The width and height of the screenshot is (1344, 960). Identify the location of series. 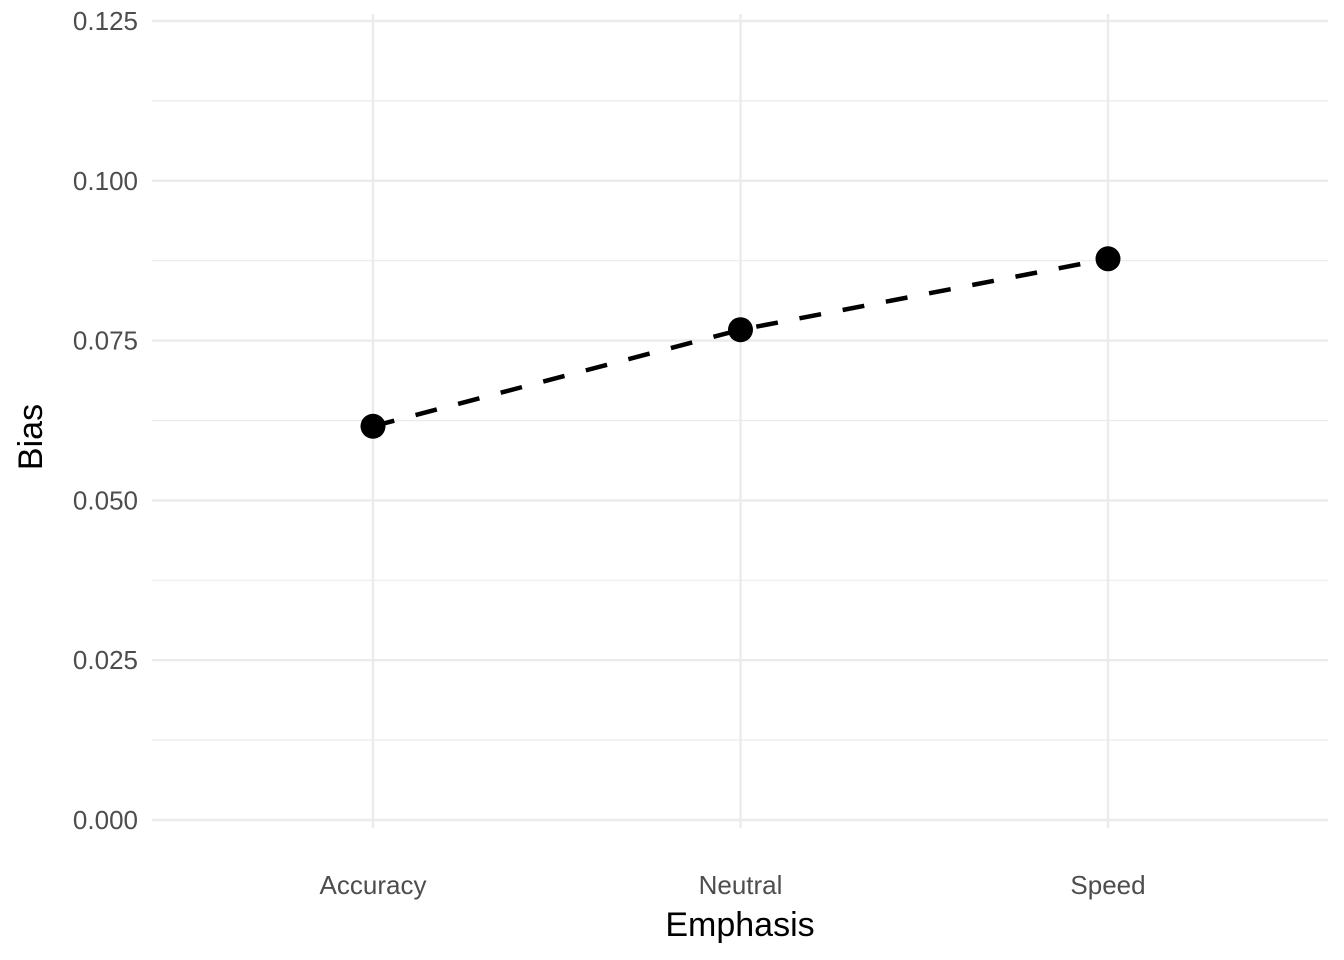
(740, 342).